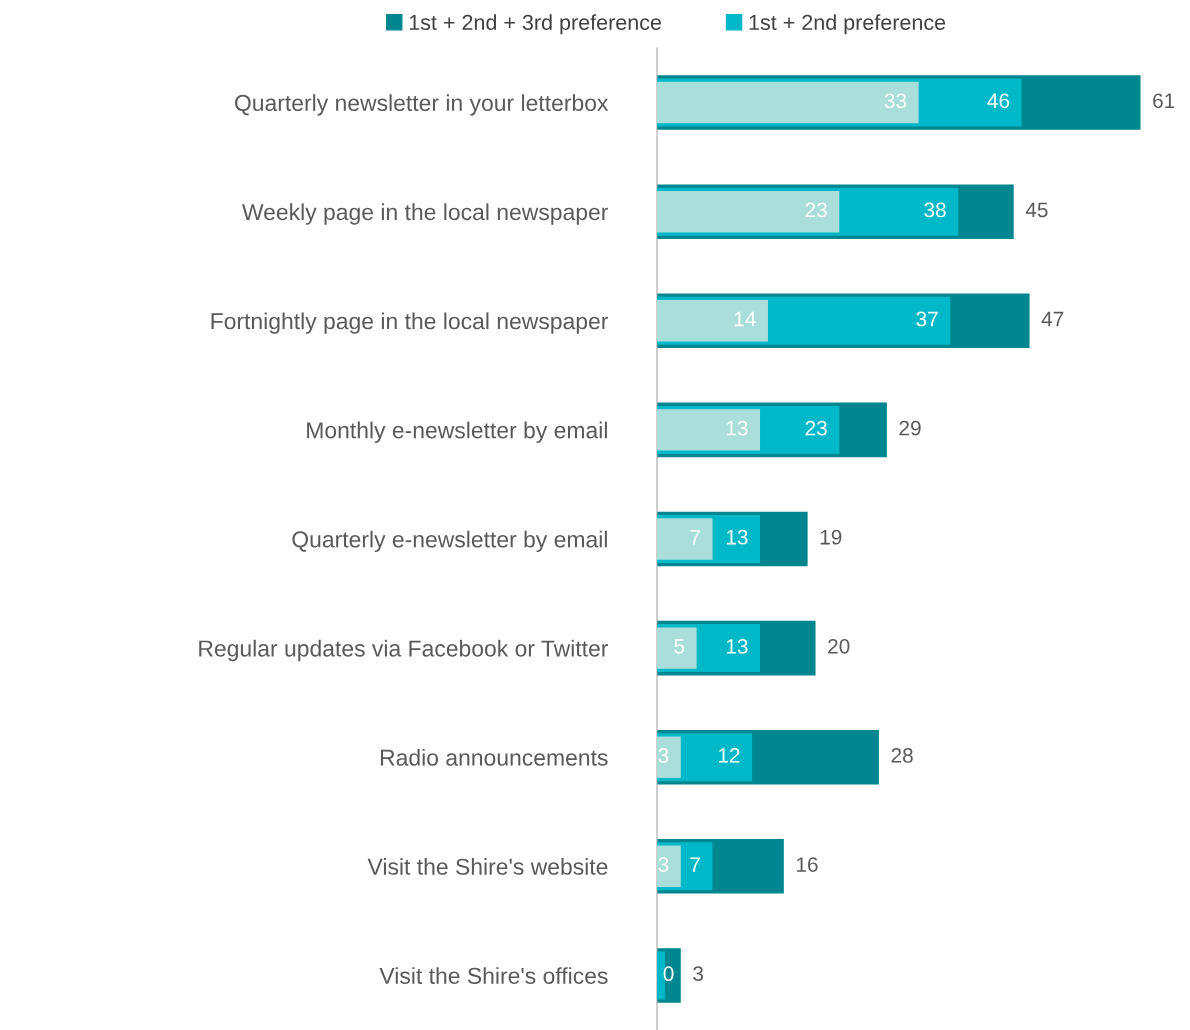 Image resolution: width=1190 pixels, height=1030 pixels. I want to click on y-tick-label: Radio announcements, so click(494, 757).